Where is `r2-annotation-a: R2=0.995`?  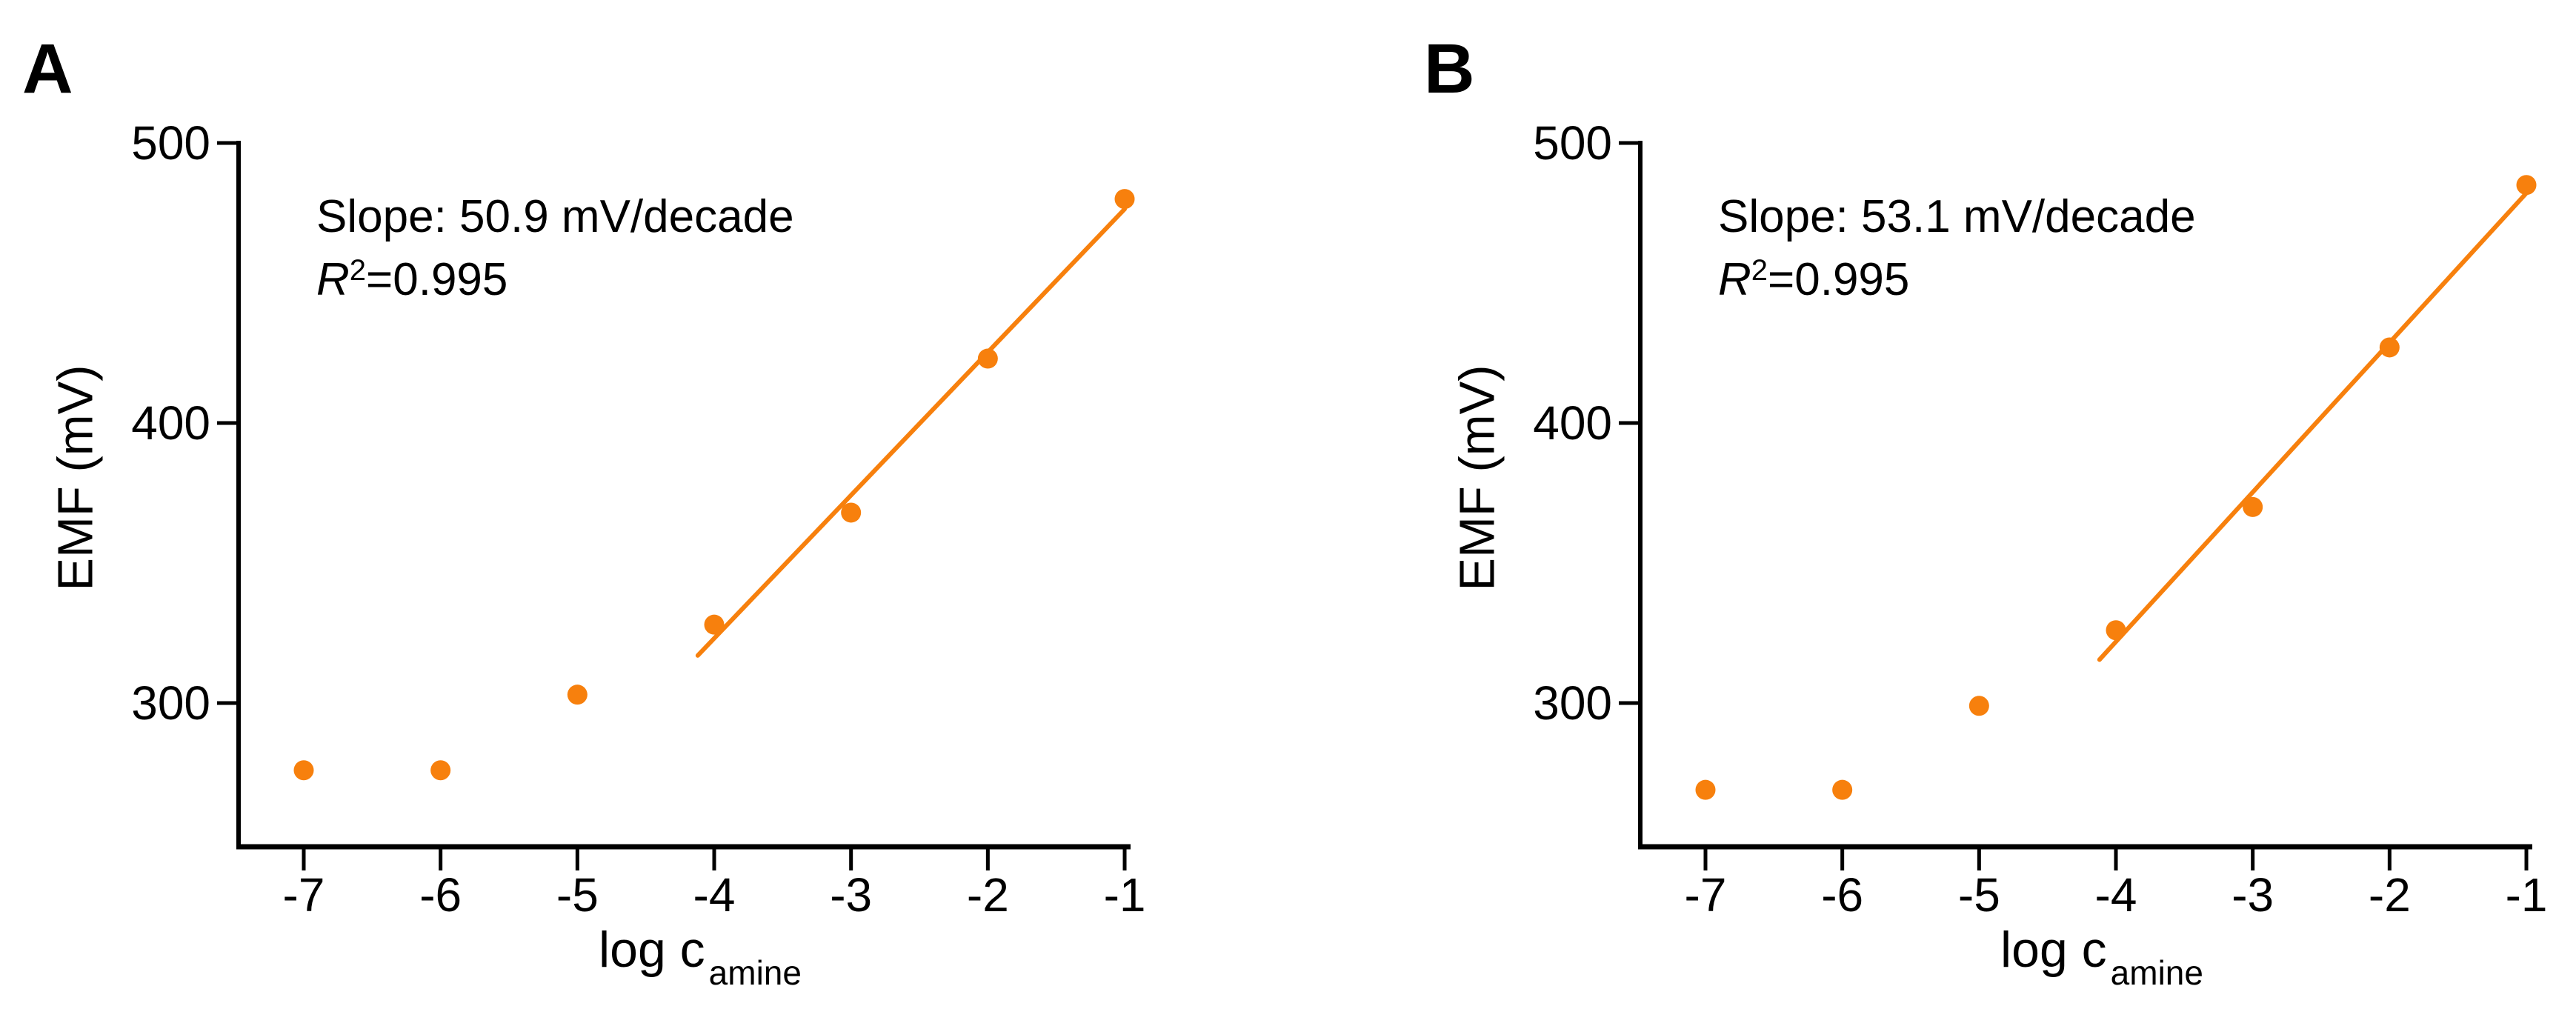 r2-annotation-a: R2=0.995 is located at coordinates (412, 280).